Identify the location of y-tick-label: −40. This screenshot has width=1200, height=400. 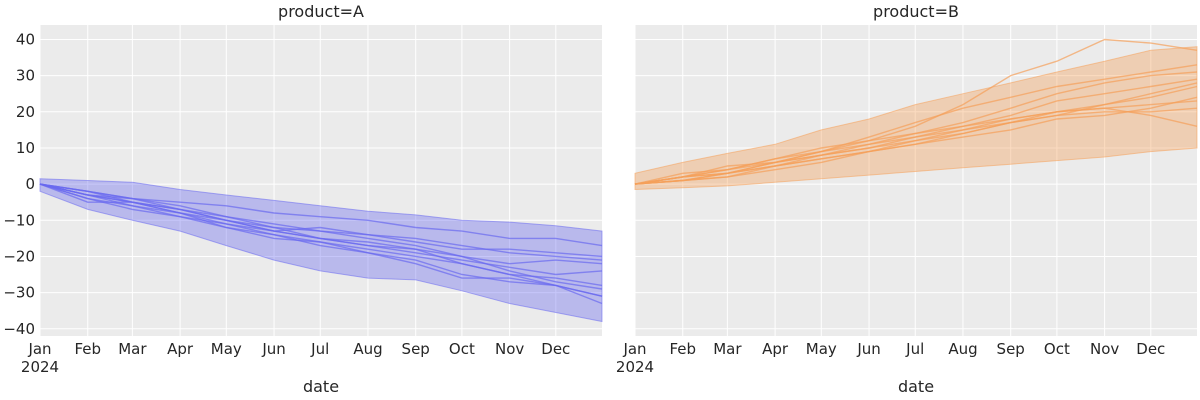
(19, 329).